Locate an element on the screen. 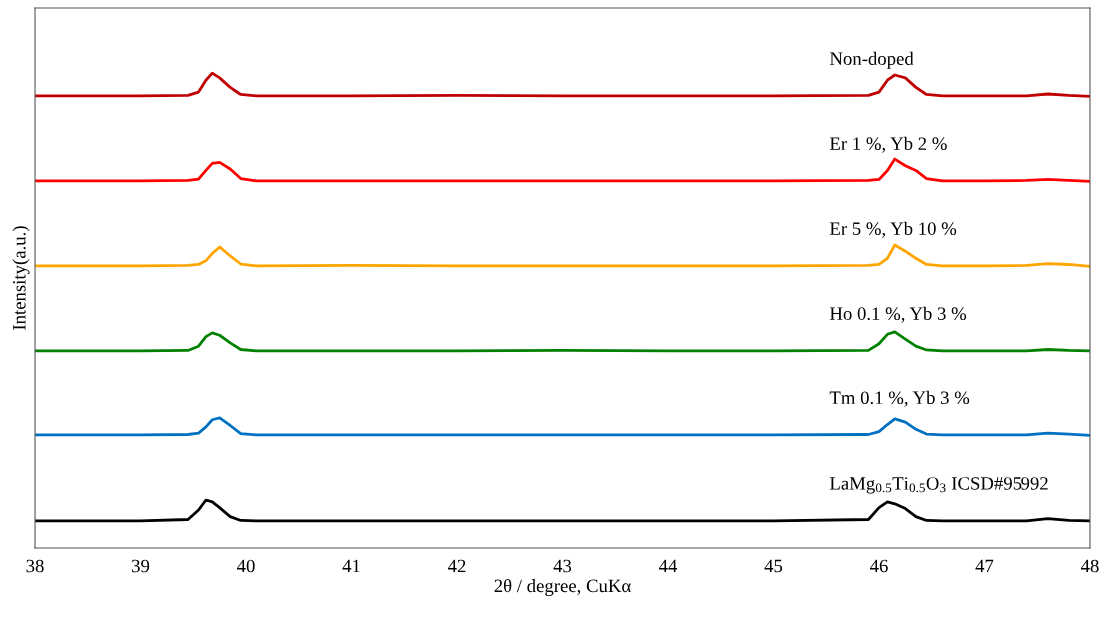  x-tick-label: 41 is located at coordinates (351, 566).